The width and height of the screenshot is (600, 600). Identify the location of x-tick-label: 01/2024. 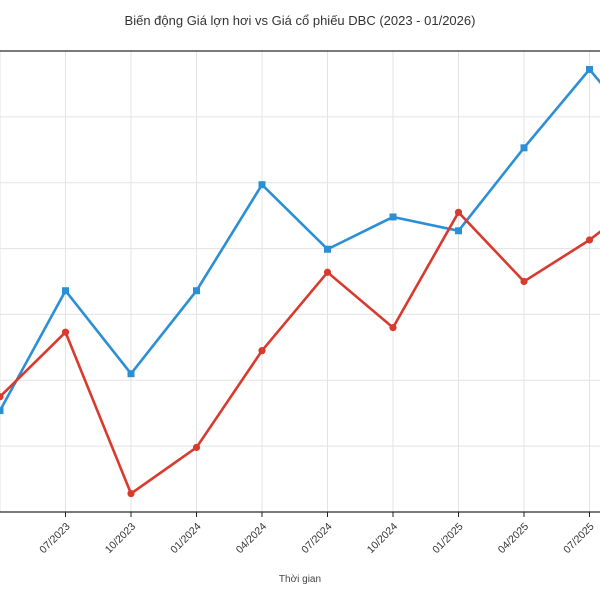
(185, 537).